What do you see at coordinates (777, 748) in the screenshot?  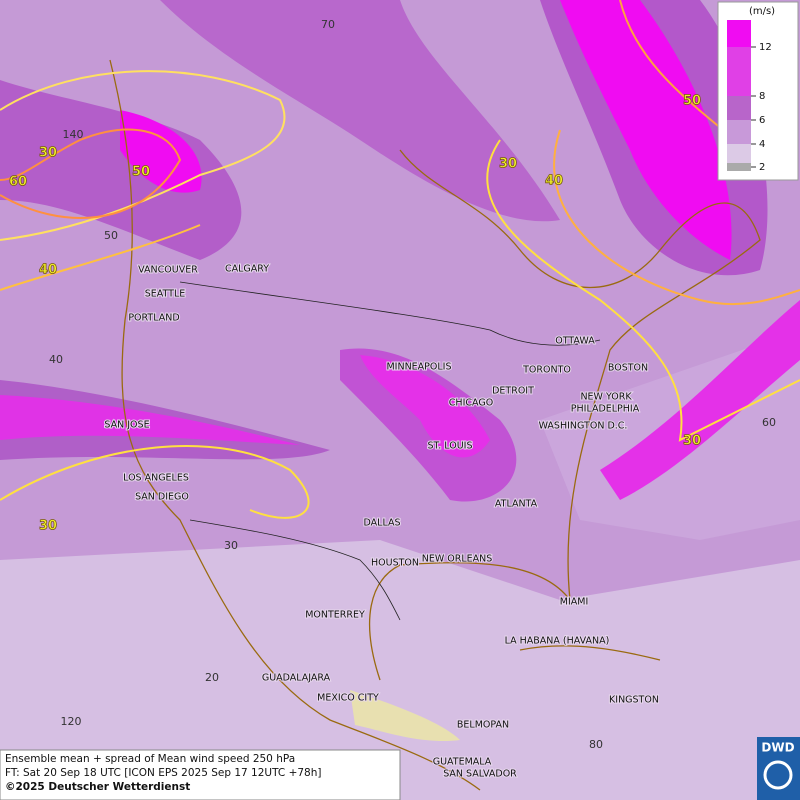 I see `logo-text: DWD` at bounding box center [777, 748].